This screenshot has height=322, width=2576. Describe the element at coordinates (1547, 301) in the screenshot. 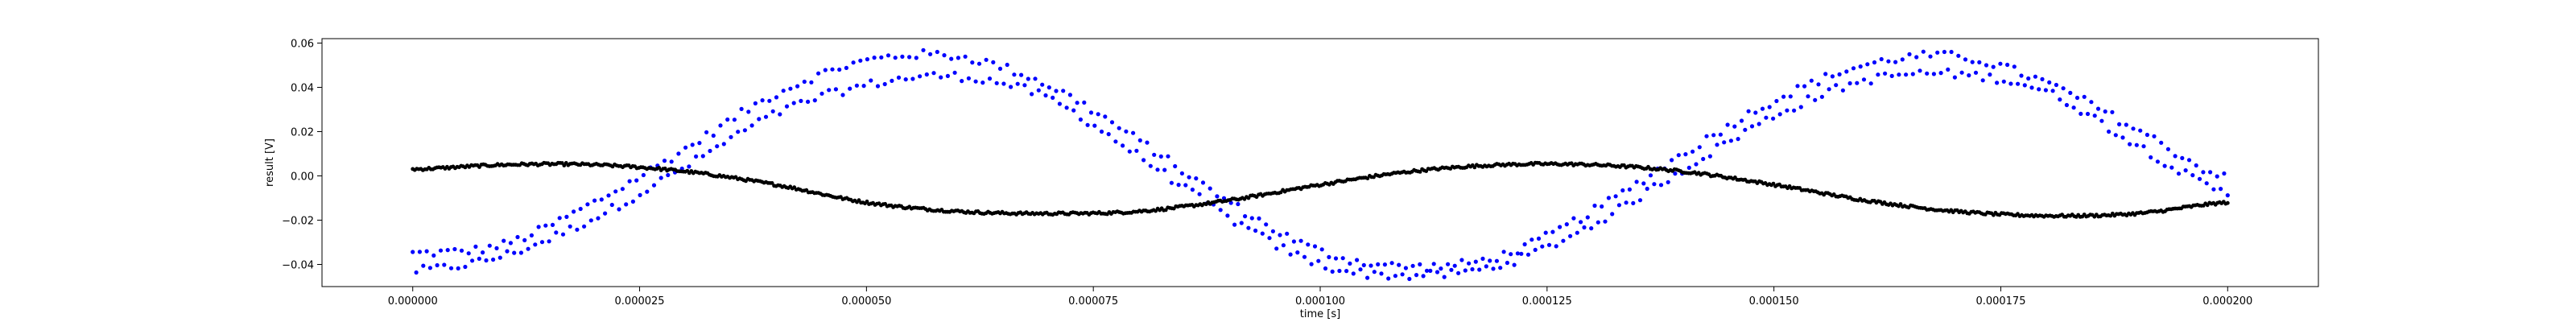

I see `x-tick-label: 0.000125` at that location.